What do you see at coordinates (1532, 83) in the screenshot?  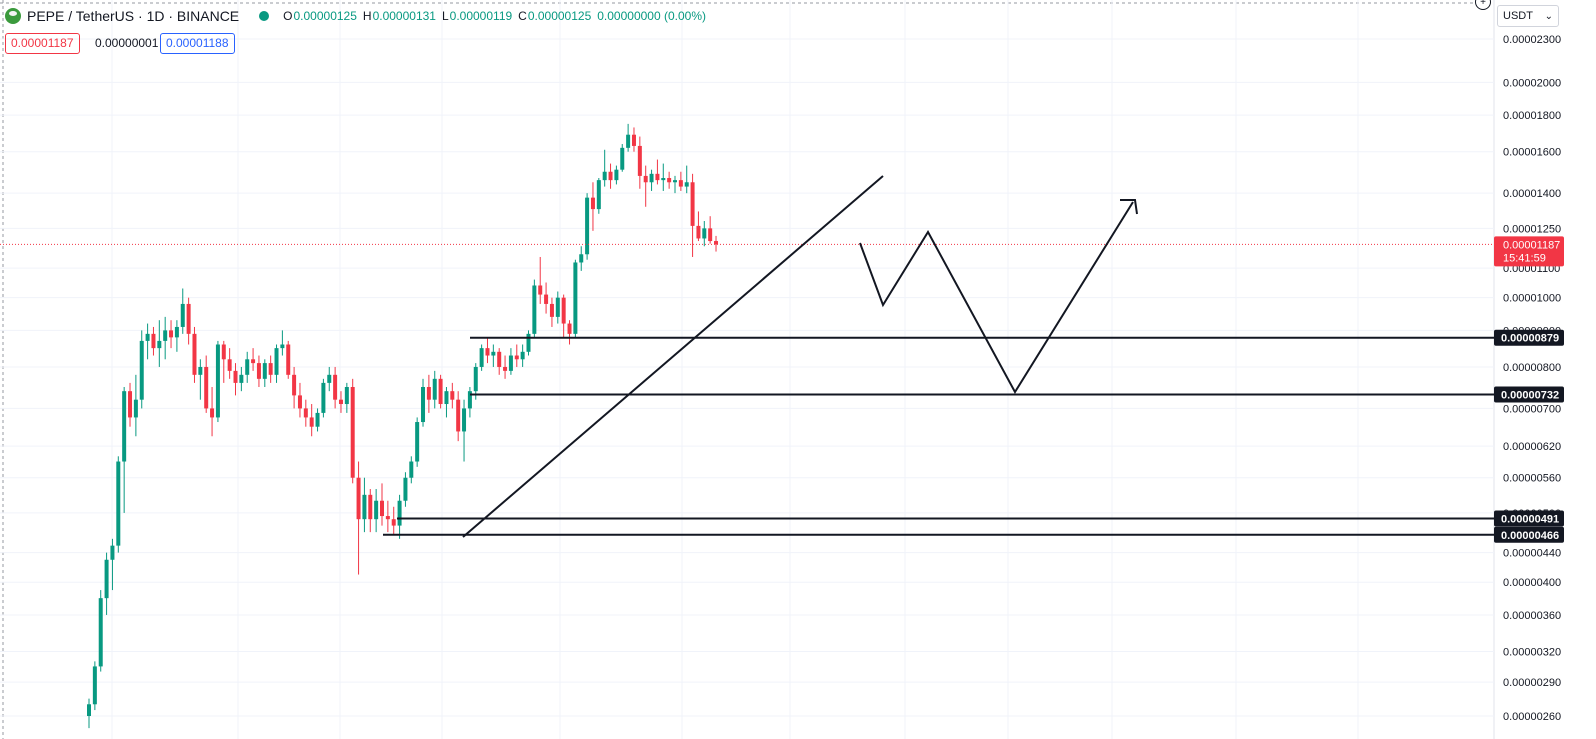 I see `y-tick-label: 0.00002000` at bounding box center [1532, 83].